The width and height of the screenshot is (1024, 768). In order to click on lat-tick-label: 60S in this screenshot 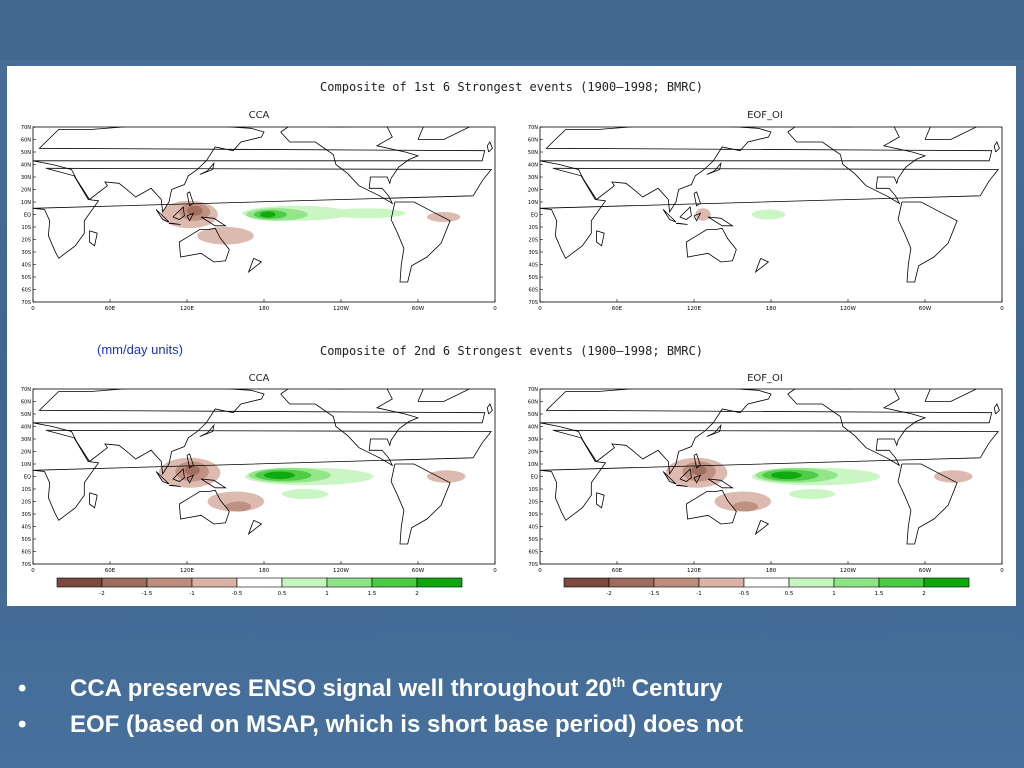, I will do `click(533, 291)`.